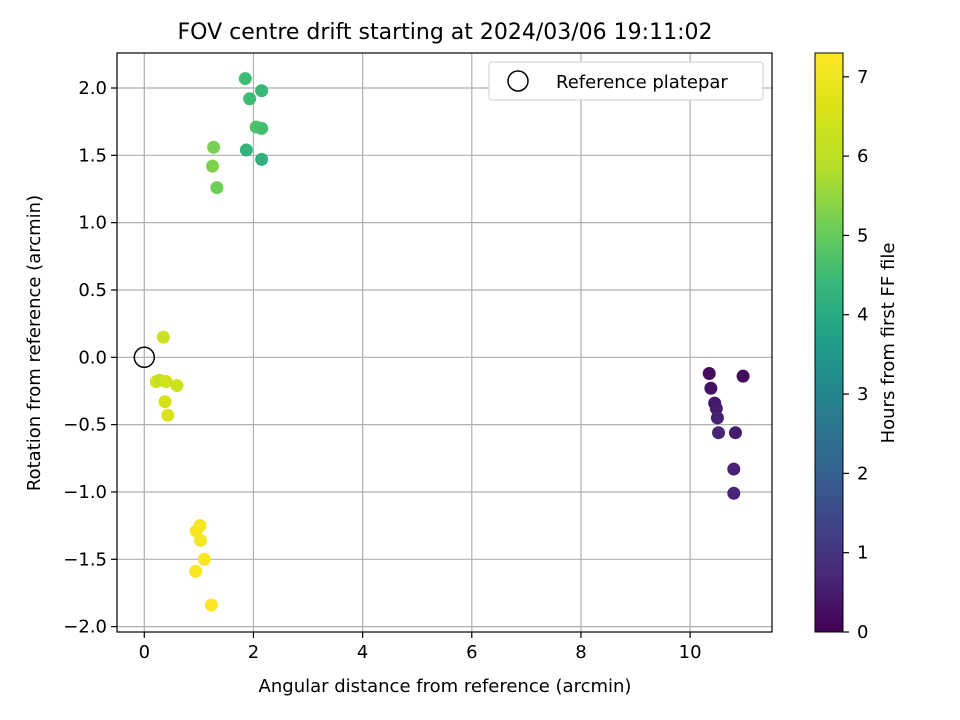 The width and height of the screenshot is (960, 720). I want to click on legend-label: Reference platepar, so click(642, 82).